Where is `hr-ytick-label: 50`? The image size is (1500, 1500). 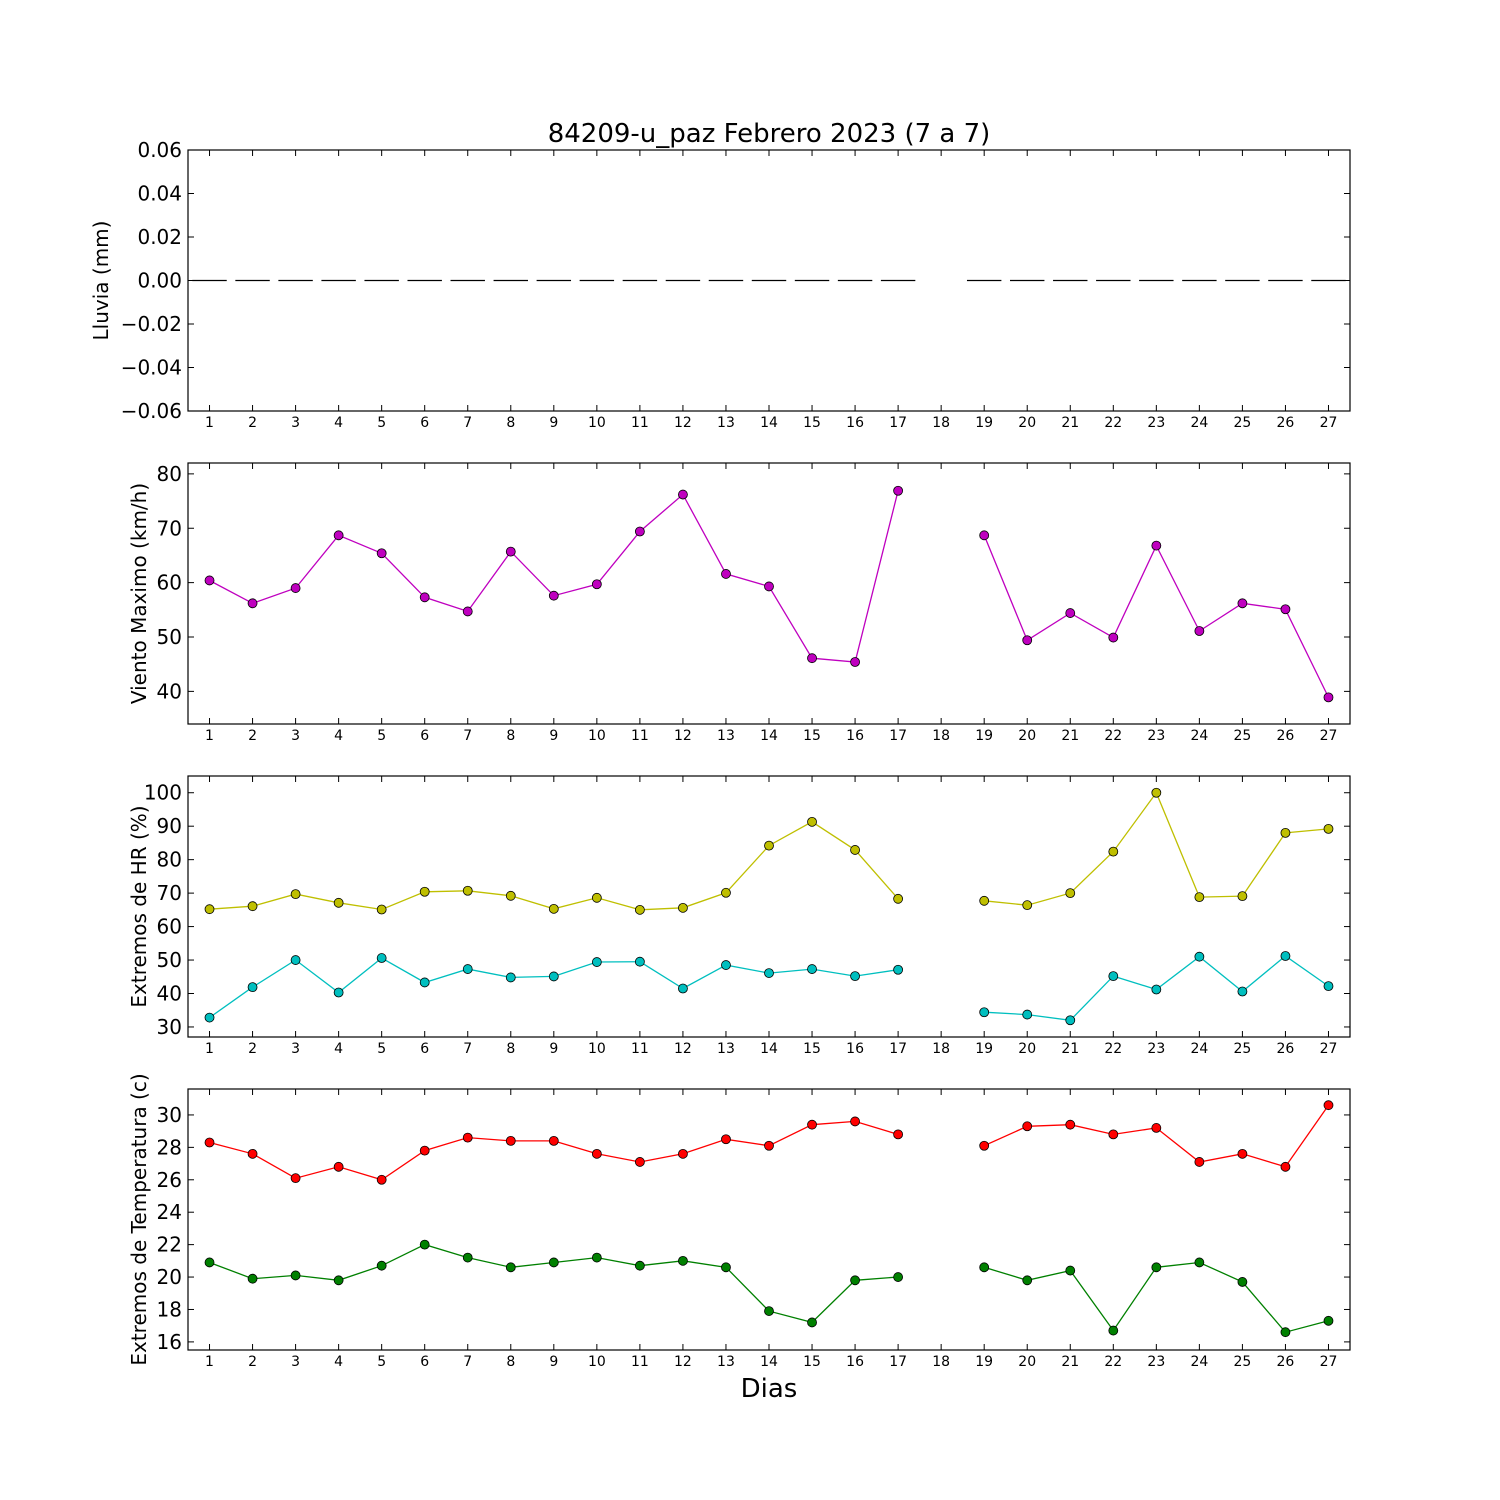 hr-ytick-label: 50 is located at coordinates (169, 960).